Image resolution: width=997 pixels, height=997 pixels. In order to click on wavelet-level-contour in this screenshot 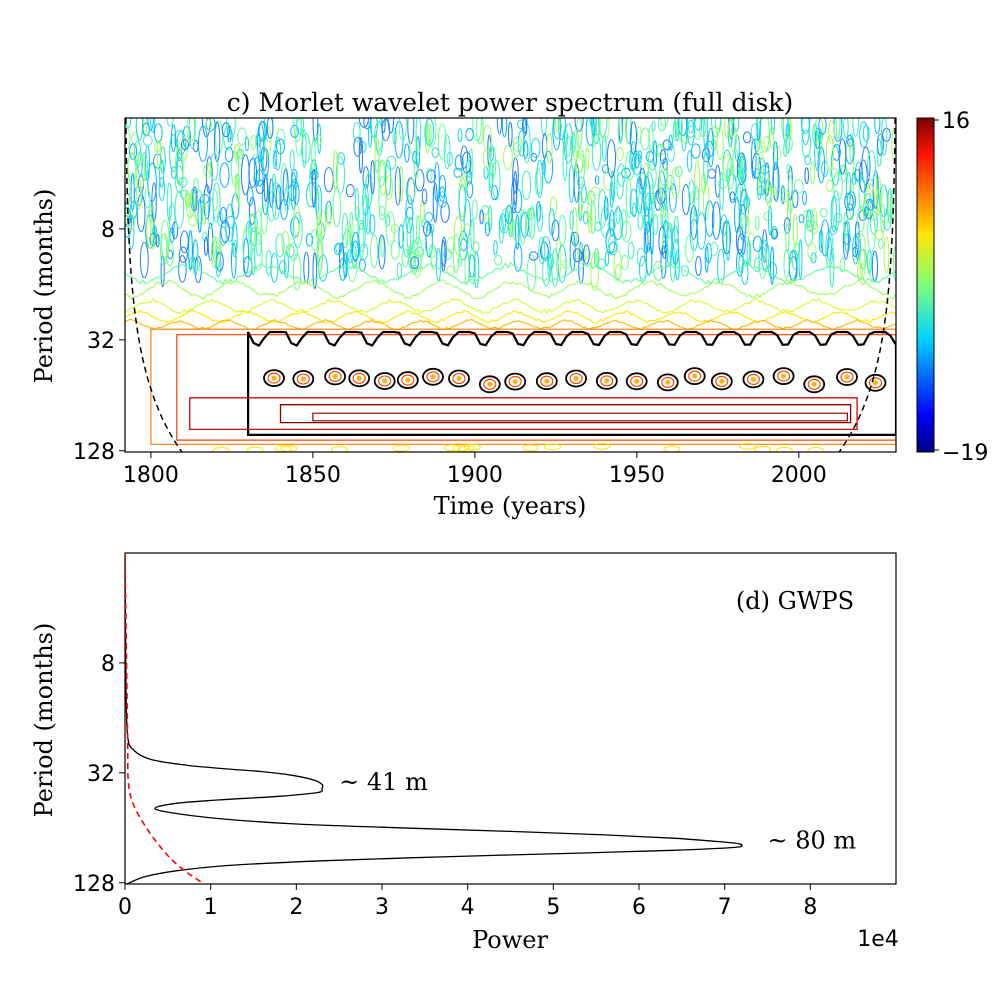, I will do `click(510, 289)`.